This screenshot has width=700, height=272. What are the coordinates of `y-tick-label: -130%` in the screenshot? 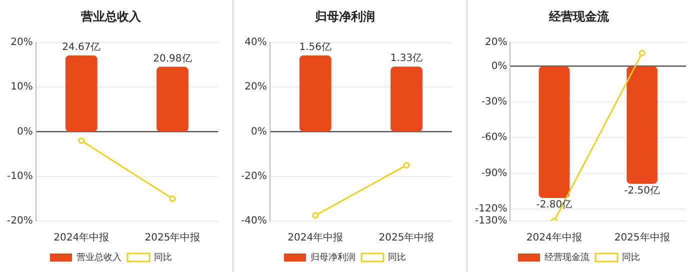 It's located at (491, 221).